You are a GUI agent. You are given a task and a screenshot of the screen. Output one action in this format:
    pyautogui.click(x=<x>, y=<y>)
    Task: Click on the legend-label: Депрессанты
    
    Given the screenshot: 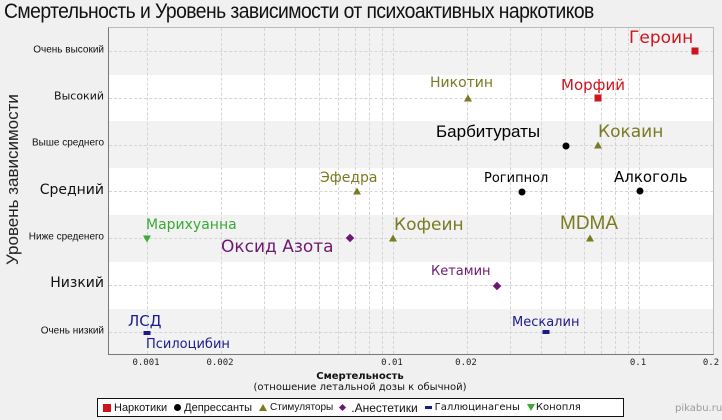 What is the action you would take?
    pyautogui.click(x=218, y=407)
    